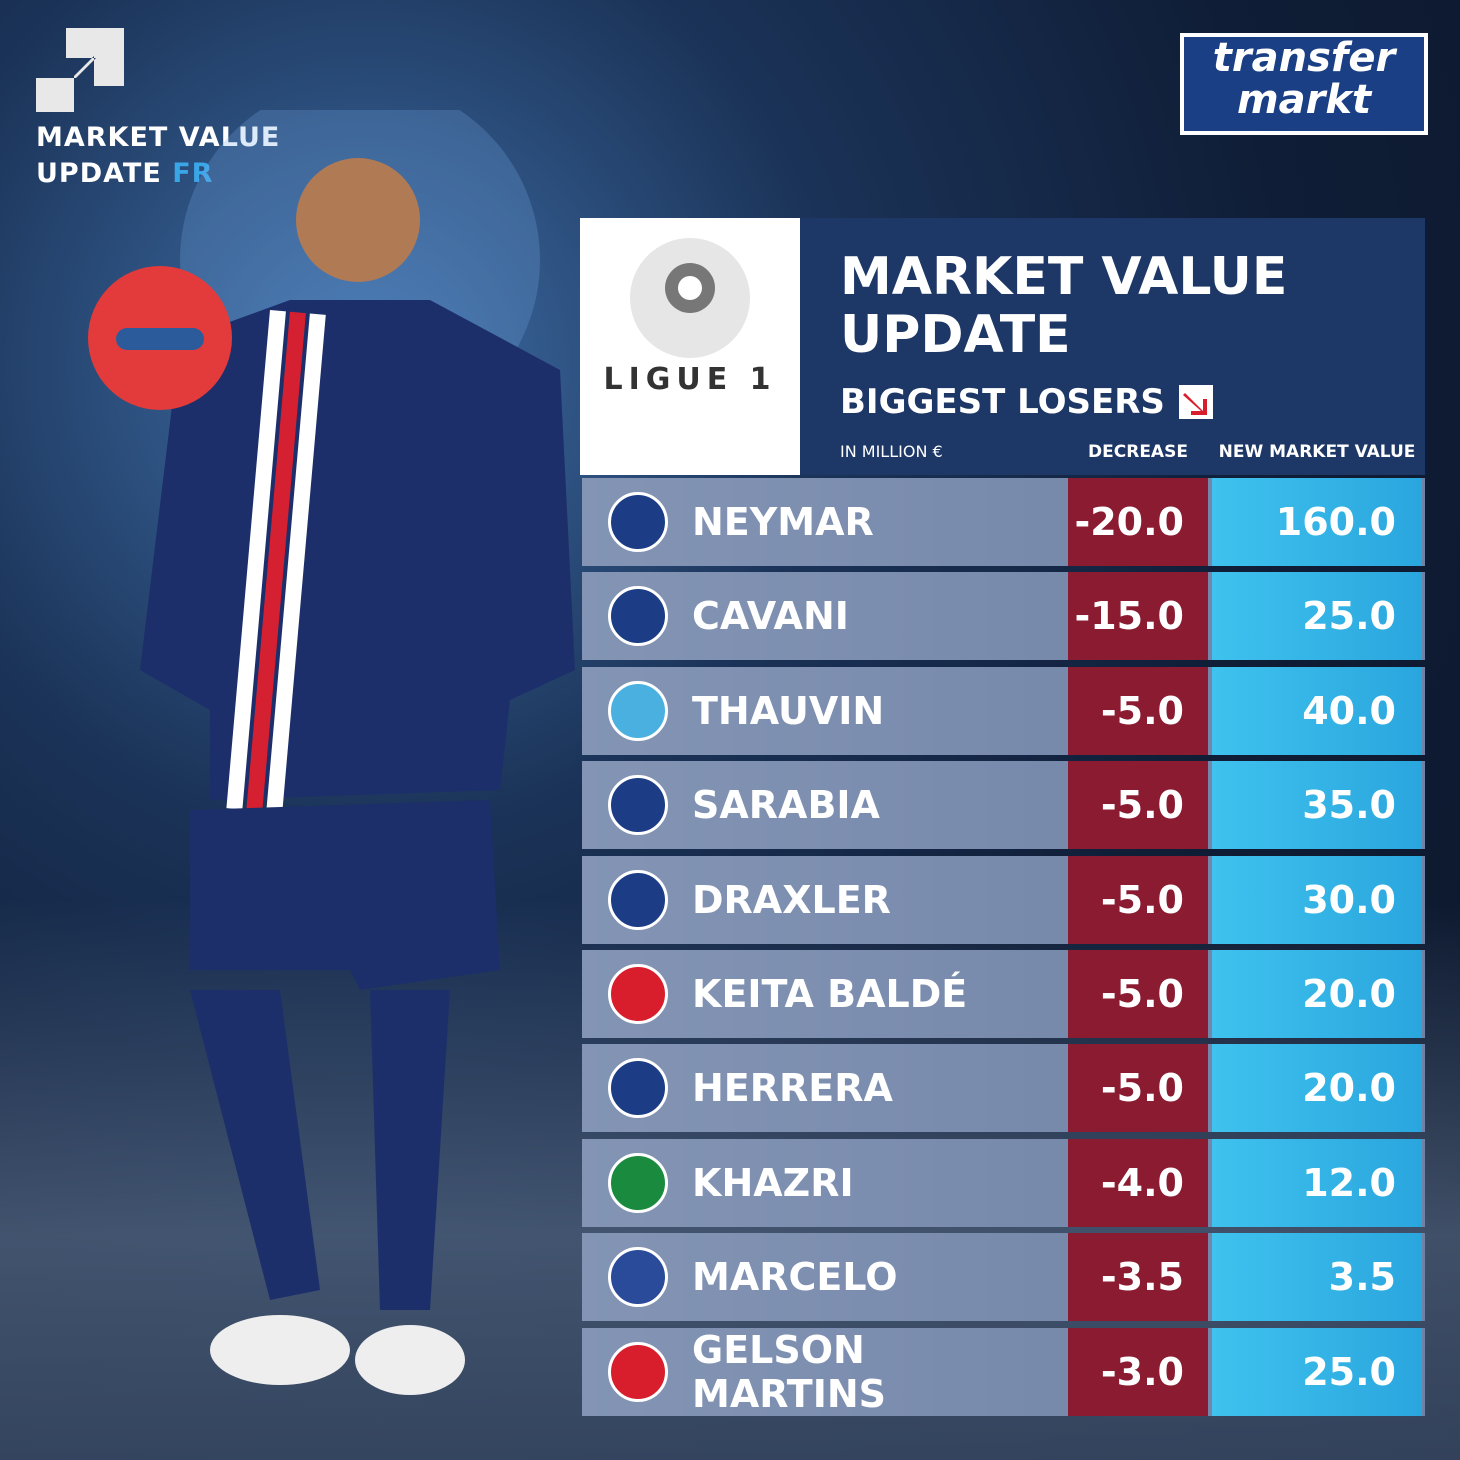 The width and height of the screenshot is (1460, 1460). I want to click on player-name: MARCELO, so click(795, 1277).